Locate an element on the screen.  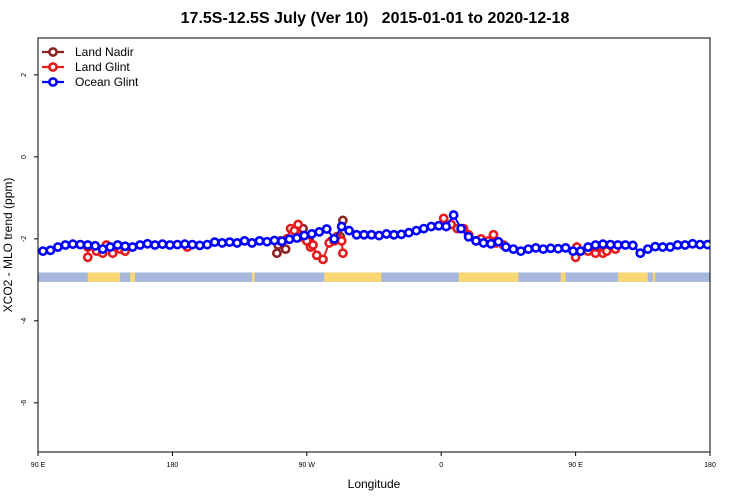
y-tick-label: 2 is located at coordinates (24, 75).